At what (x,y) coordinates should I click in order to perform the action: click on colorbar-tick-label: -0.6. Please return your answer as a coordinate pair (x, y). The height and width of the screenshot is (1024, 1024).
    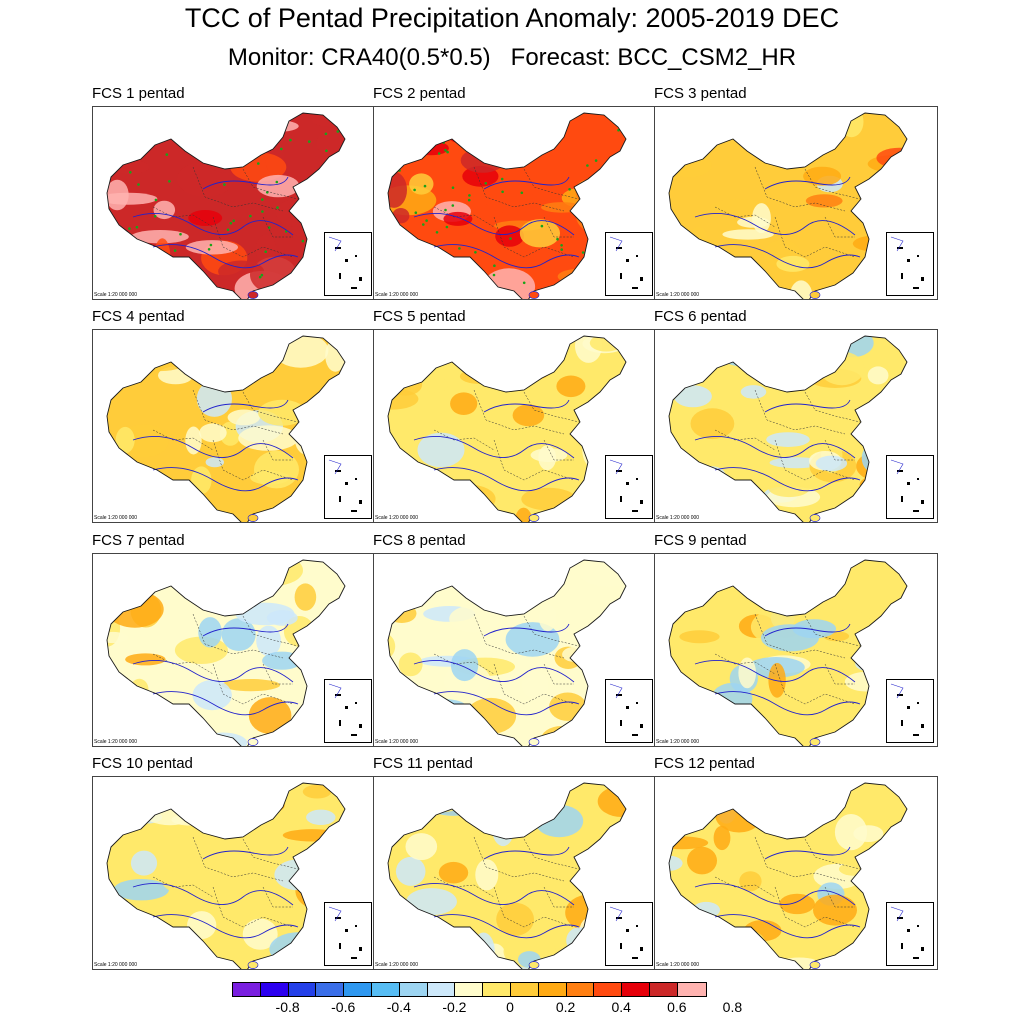
    Looking at the image, I should click on (343, 1007).